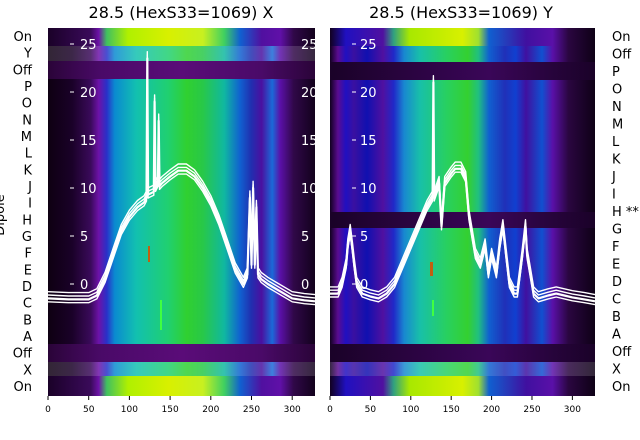 The height and width of the screenshot is (440, 640). Describe the element at coordinates (364, 165) in the screenshot. I see `overlay-axis: 25 20 15 10 5 0` at that location.